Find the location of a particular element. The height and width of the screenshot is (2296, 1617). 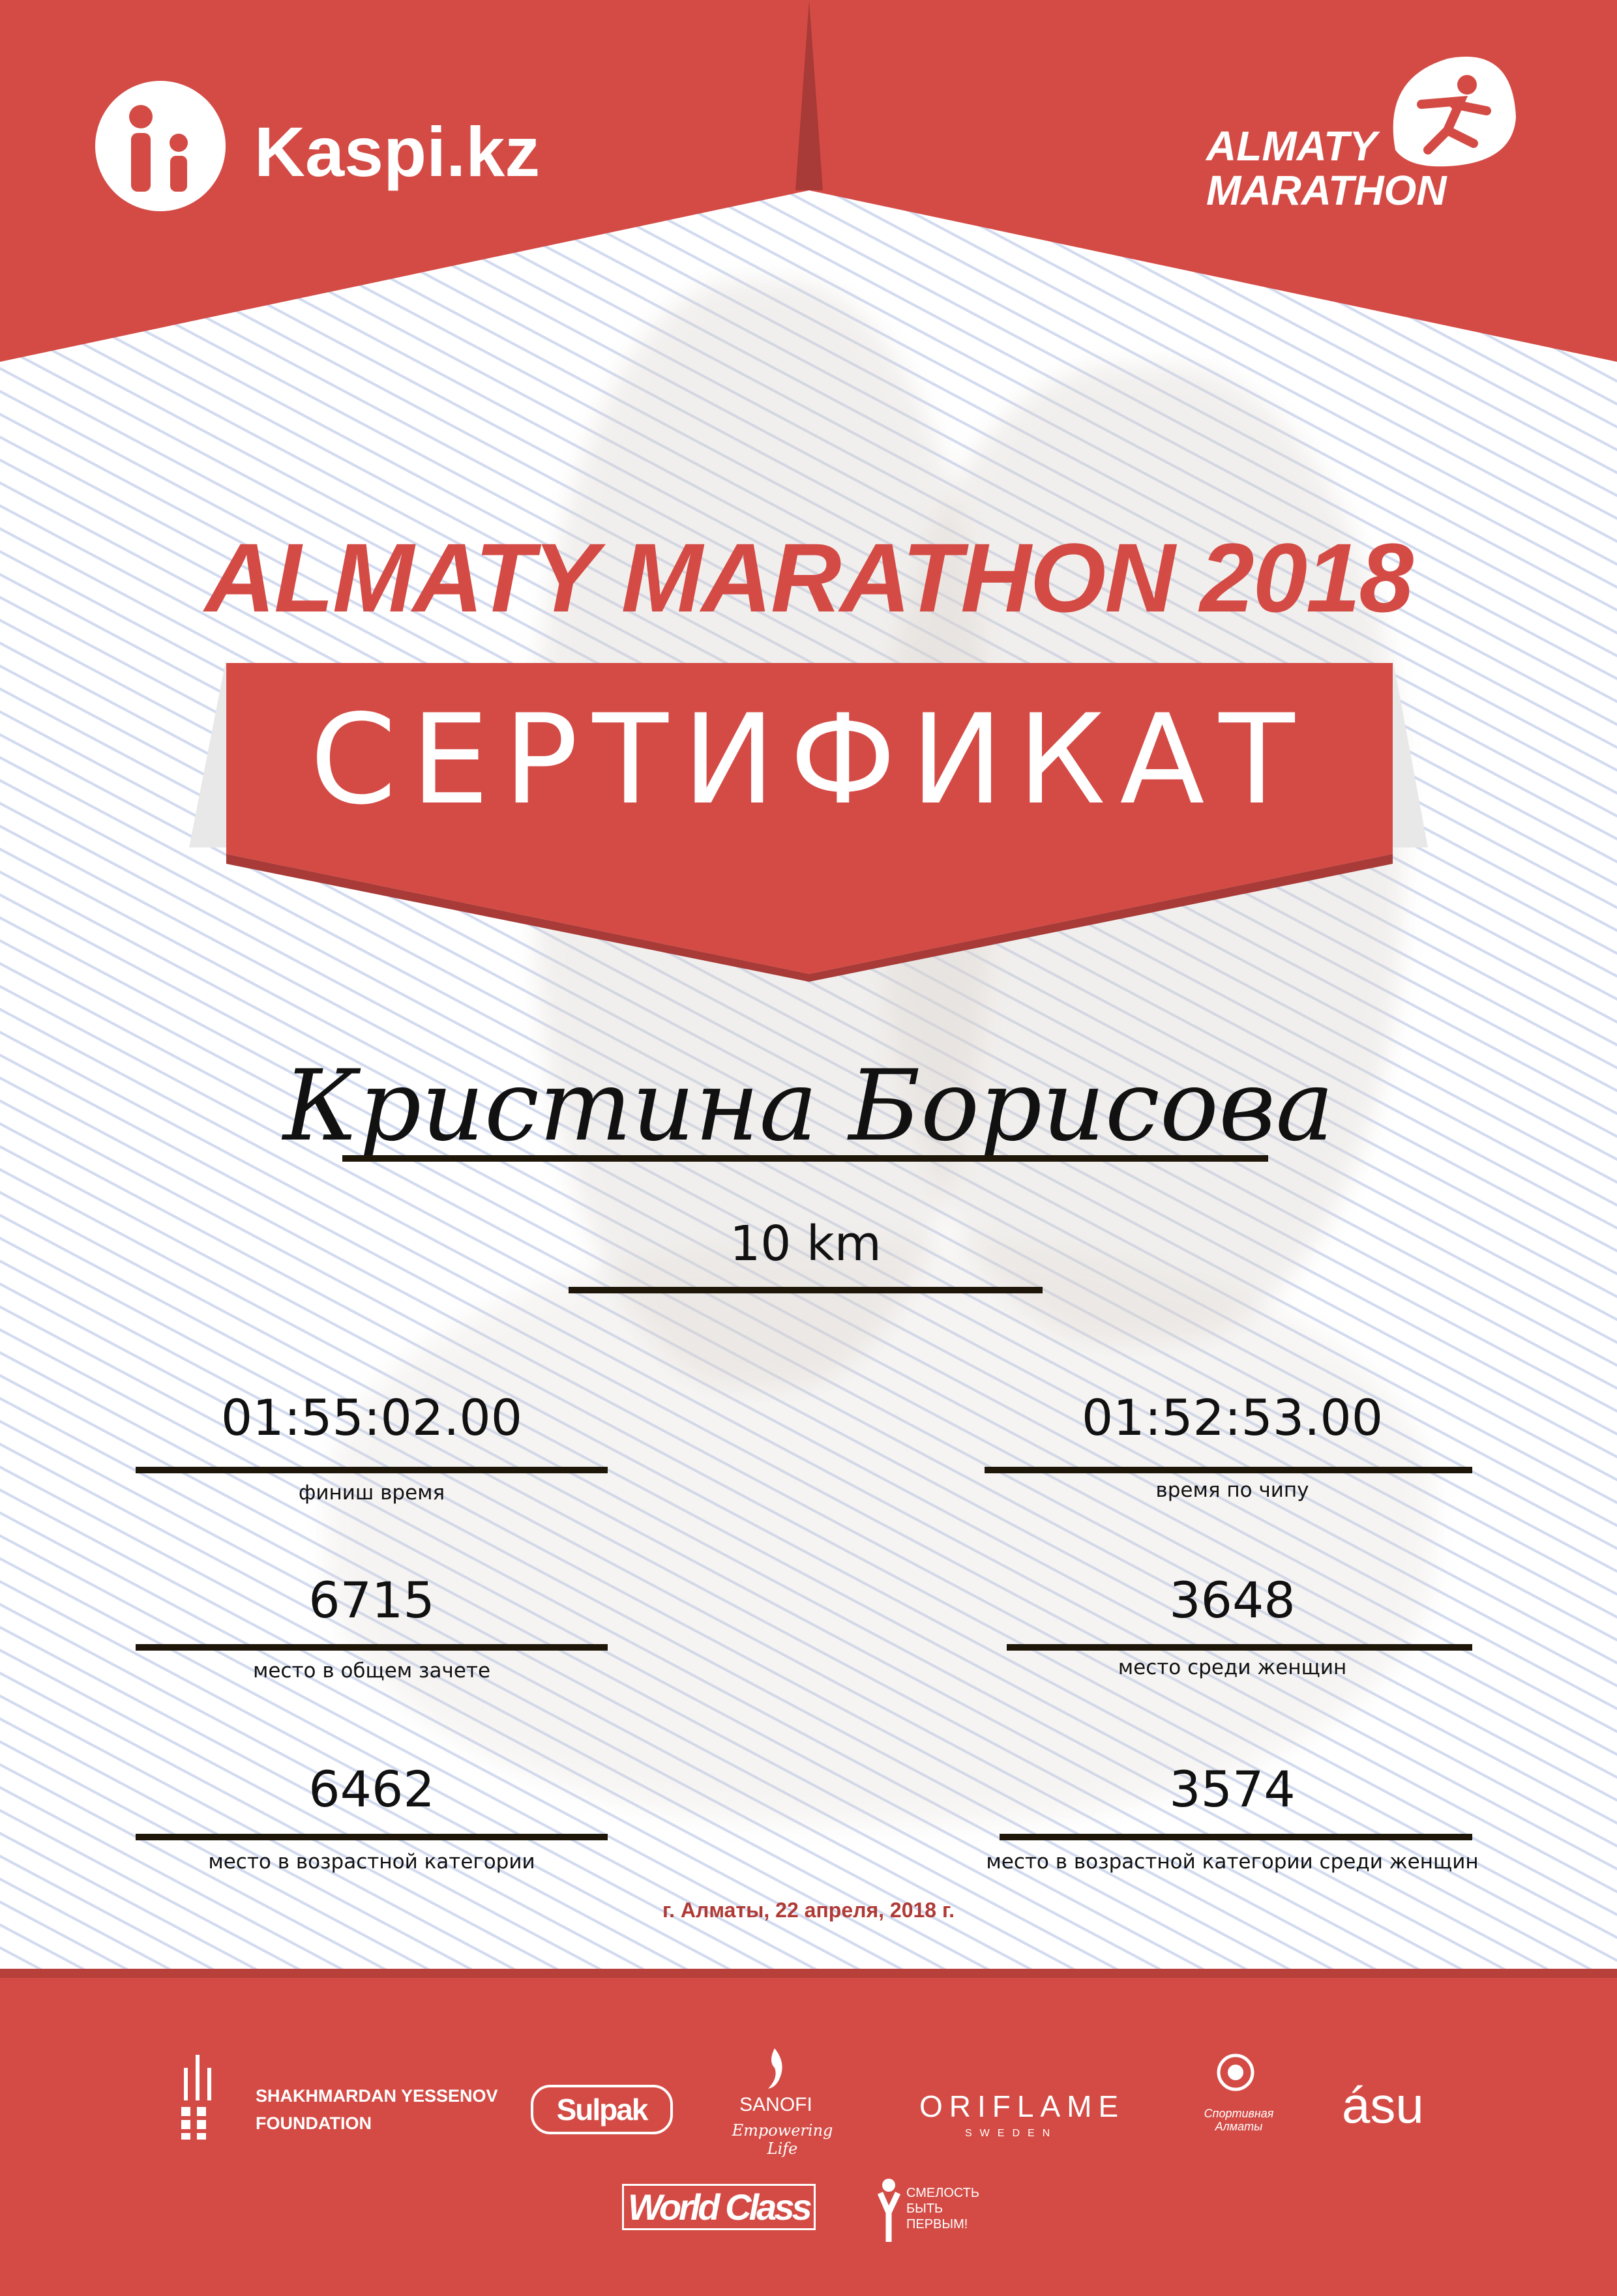

almaty-marathon-logo: ALMATY MARATHON is located at coordinates (1326, 168).